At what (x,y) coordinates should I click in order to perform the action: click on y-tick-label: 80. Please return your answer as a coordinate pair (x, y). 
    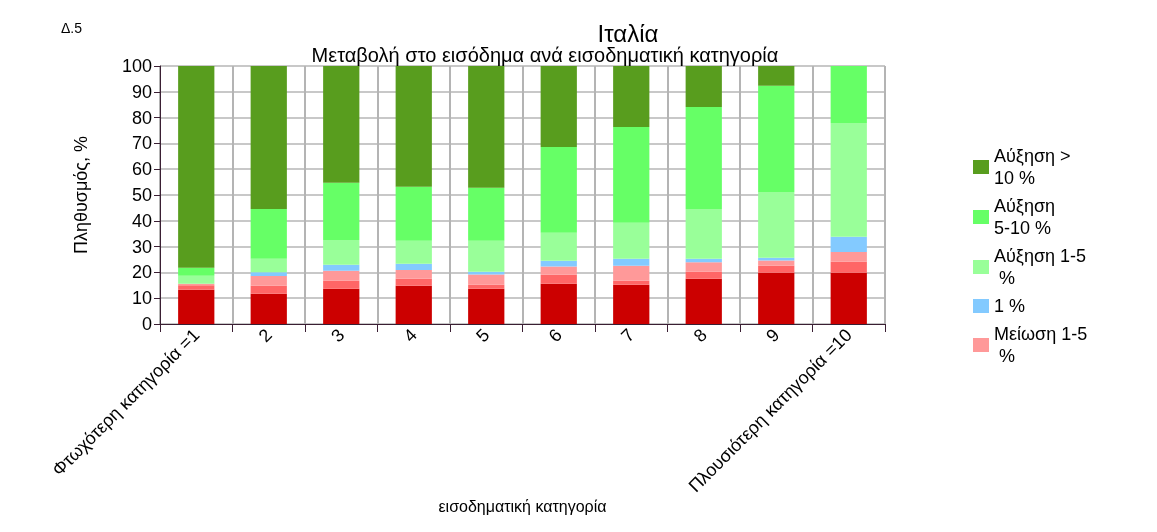
    Looking at the image, I should click on (141, 117).